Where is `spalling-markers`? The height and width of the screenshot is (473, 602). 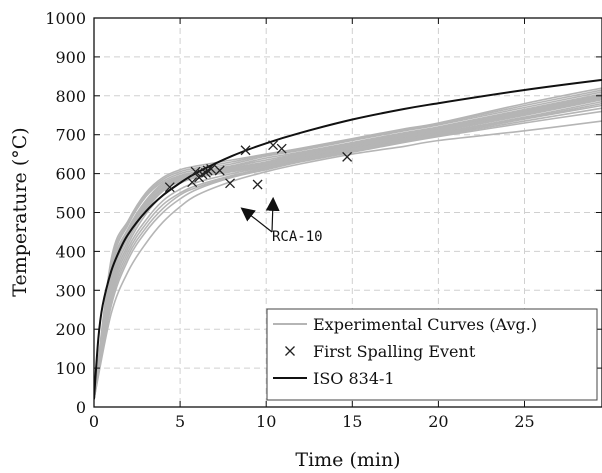 spalling-markers is located at coordinates (258, 166).